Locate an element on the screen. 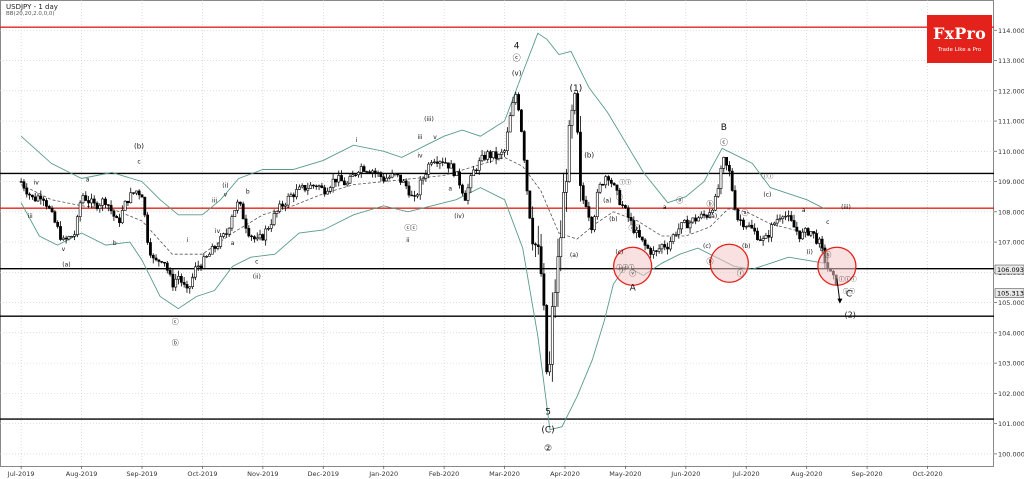 The image size is (1024, 479). wave-label: B is located at coordinates (724, 128).